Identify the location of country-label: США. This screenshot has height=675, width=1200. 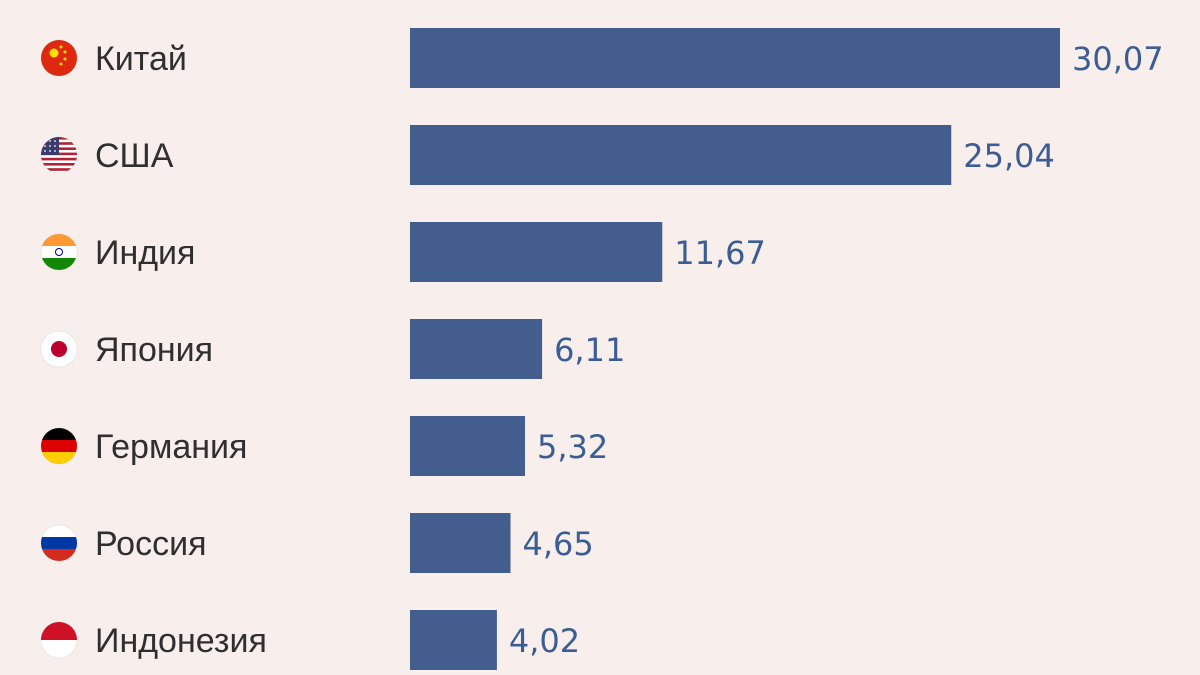
(134, 156).